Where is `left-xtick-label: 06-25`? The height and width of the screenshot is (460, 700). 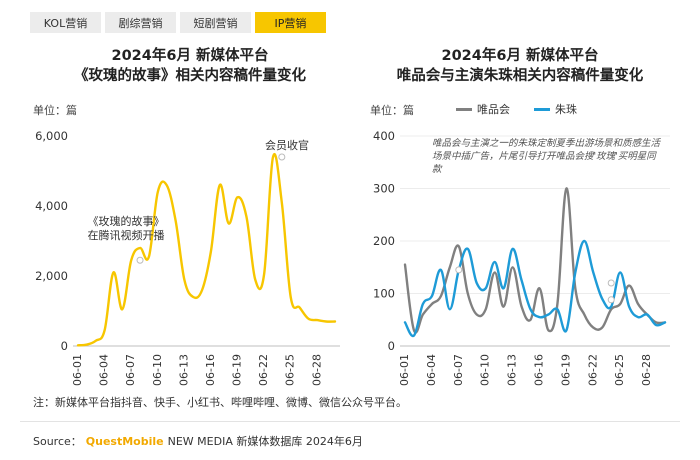
left-xtick-label: 06-25 is located at coordinates (290, 370).